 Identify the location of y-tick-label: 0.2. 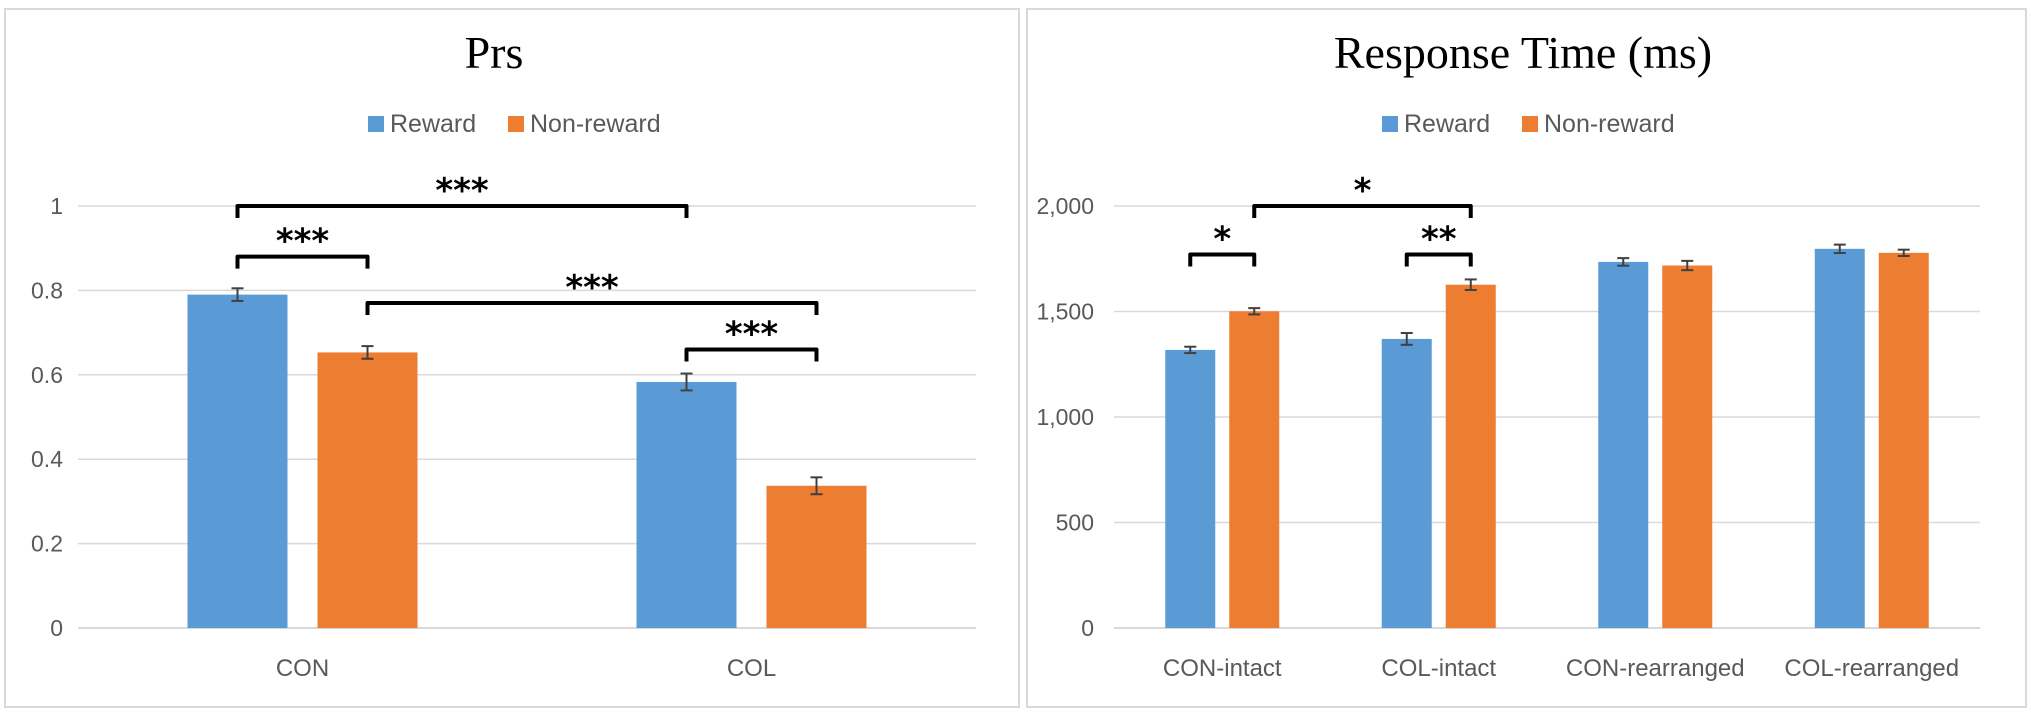
(47, 544).